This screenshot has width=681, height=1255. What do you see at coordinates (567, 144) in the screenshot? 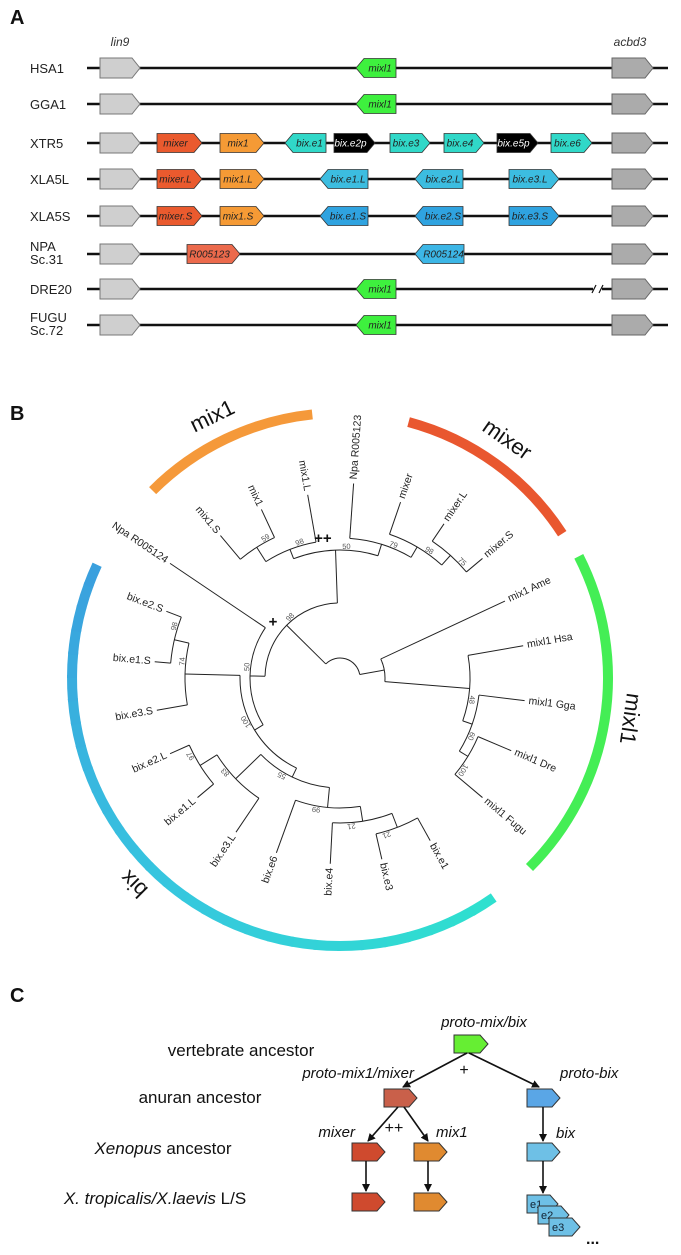
I see `gene-label: bix.e6` at bounding box center [567, 144].